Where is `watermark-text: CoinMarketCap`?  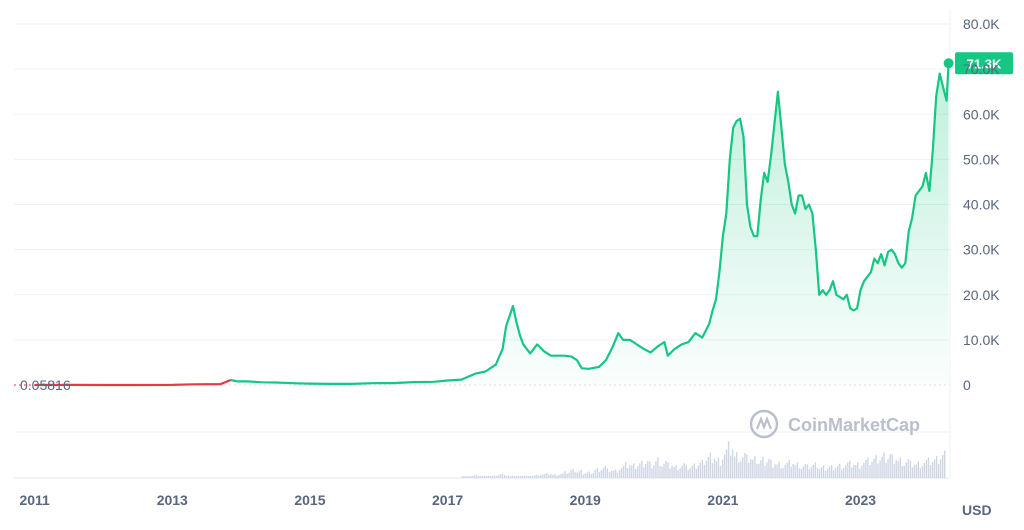
watermark-text: CoinMarketCap is located at coordinates (854, 425).